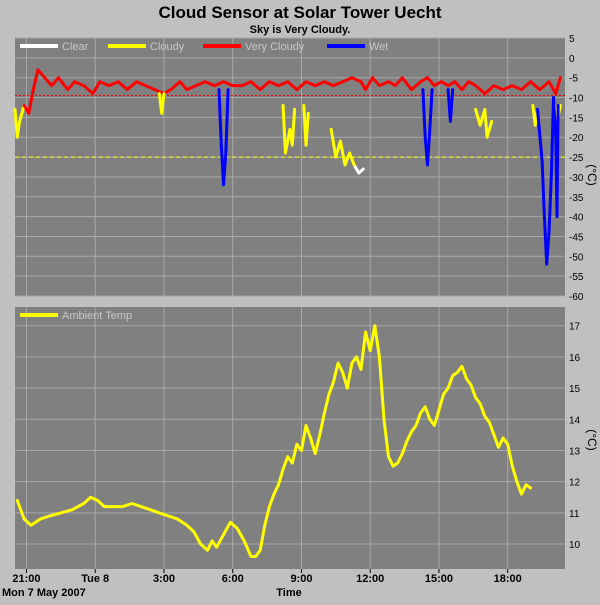 This screenshot has width=600, height=605. What do you see at coordinates (26, 579) in the screenshot?
I see `x-tick-label: 21:00` at bounding box center [26, 579].